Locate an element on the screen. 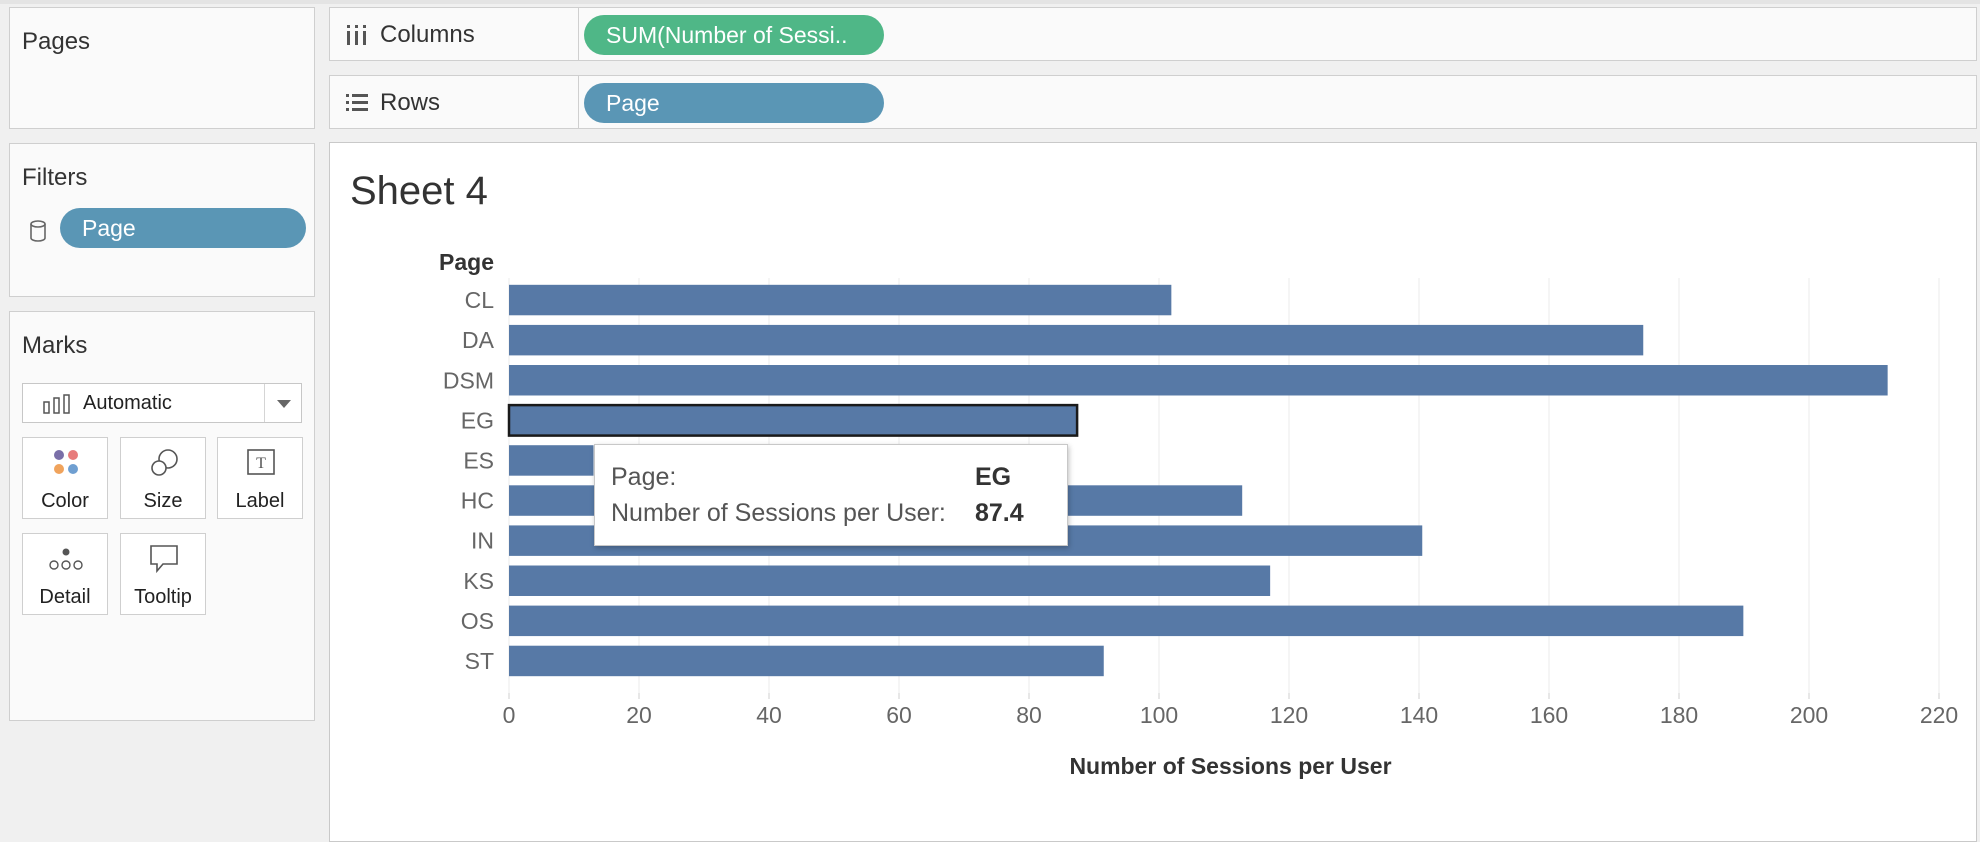 Image resolution: width=1980 pixels, height=842 pixels. category-label: EG is located at coordinates (477, 420).